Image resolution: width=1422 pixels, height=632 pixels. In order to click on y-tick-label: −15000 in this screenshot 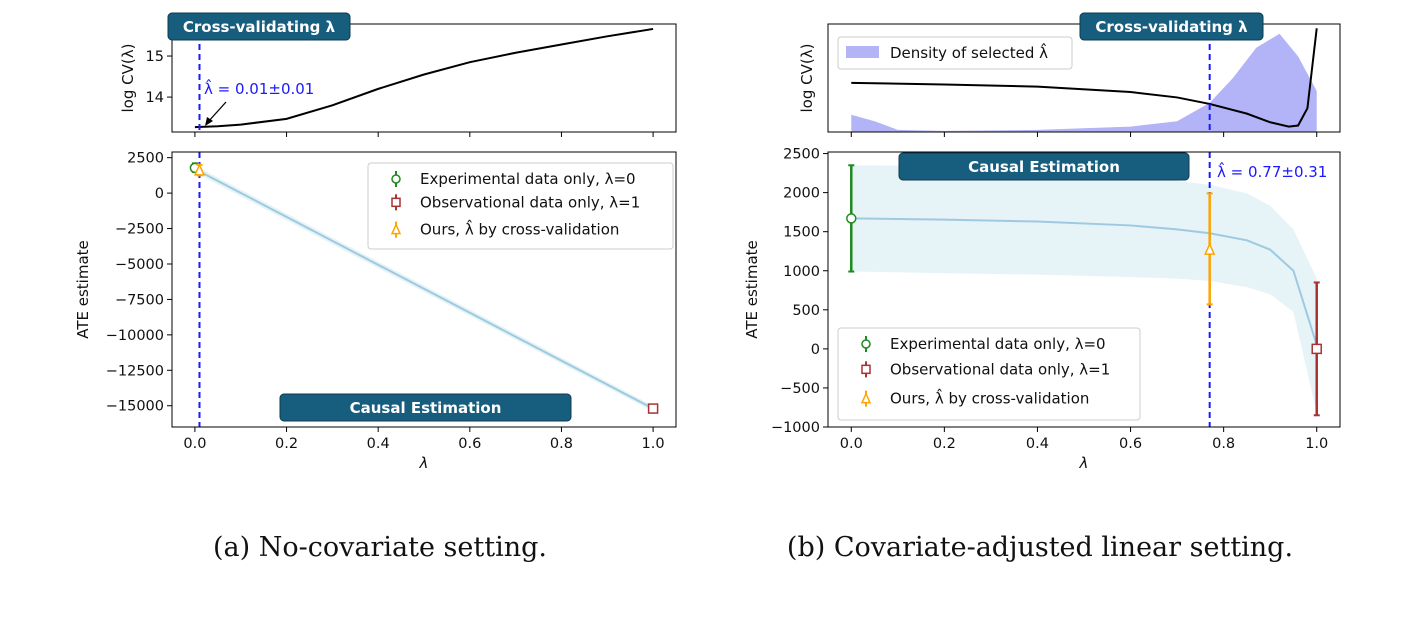, I will do `click(135, 407)`.